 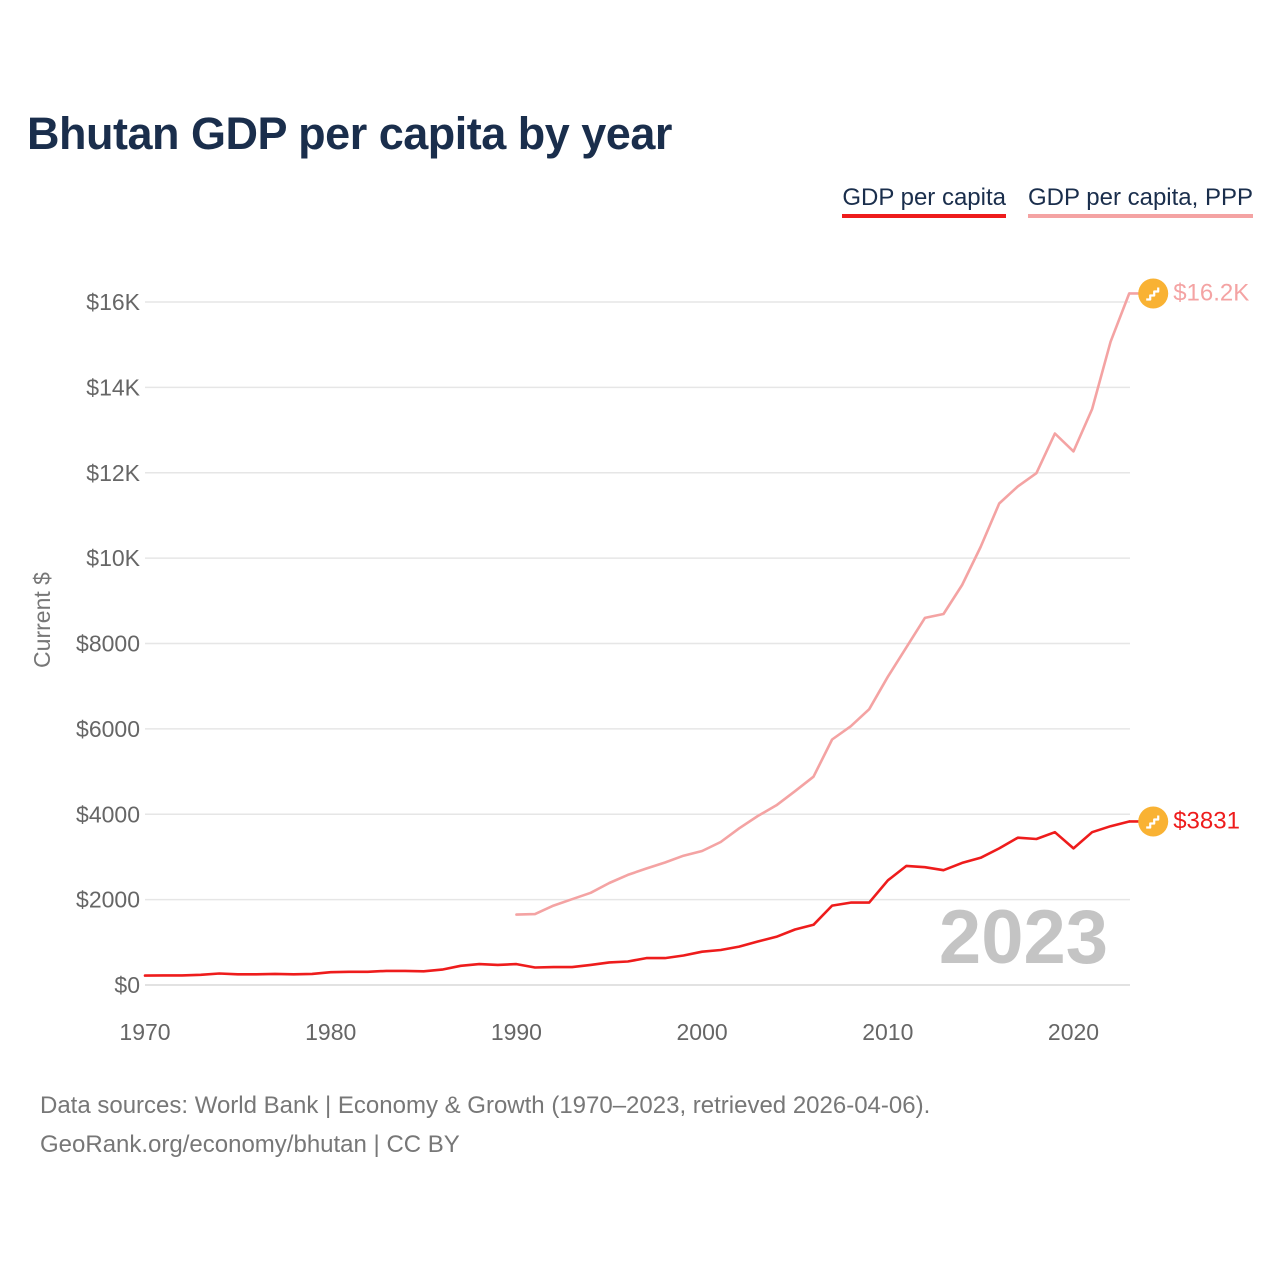 What do you see at coordinates (887, 1032) in the screenshot?
I see `x-tick-label: 2010` at bounding box center [887, 1032].